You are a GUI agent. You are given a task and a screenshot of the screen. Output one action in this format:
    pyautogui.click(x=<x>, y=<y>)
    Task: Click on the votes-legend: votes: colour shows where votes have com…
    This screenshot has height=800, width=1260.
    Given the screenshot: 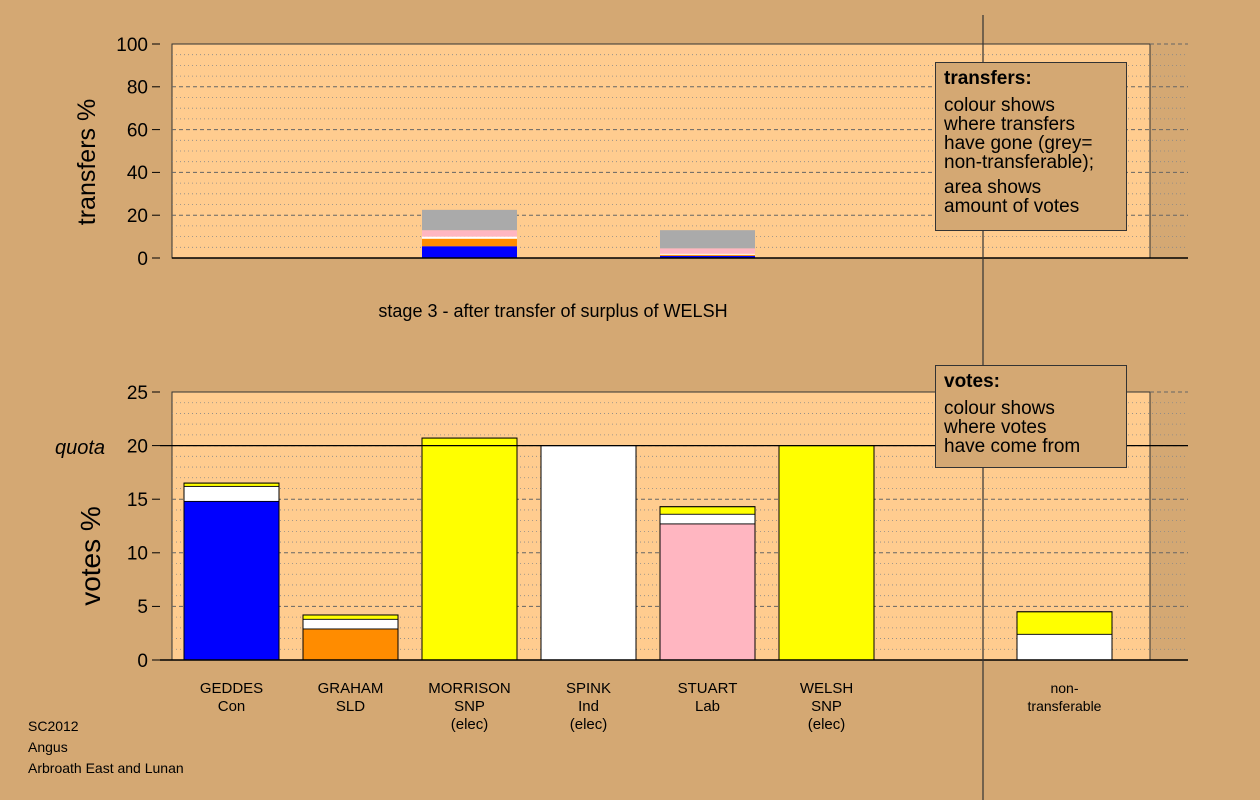 What is the action you would take?
    pyautogui.click(x=1031, y=416)
    